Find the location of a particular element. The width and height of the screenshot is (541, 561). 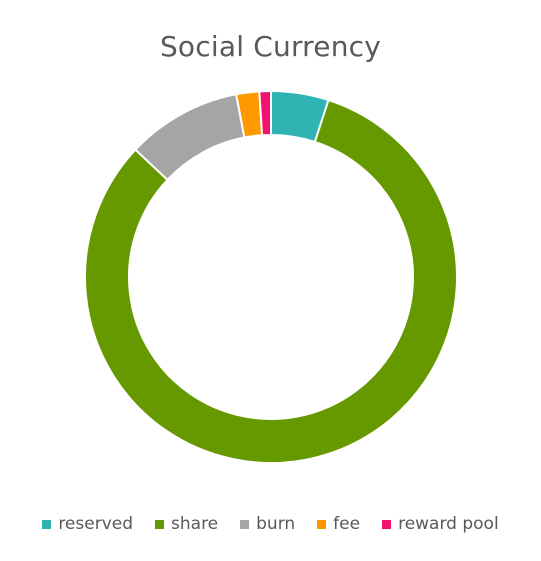

legend-label: burn is located at coordinates (276, 524).